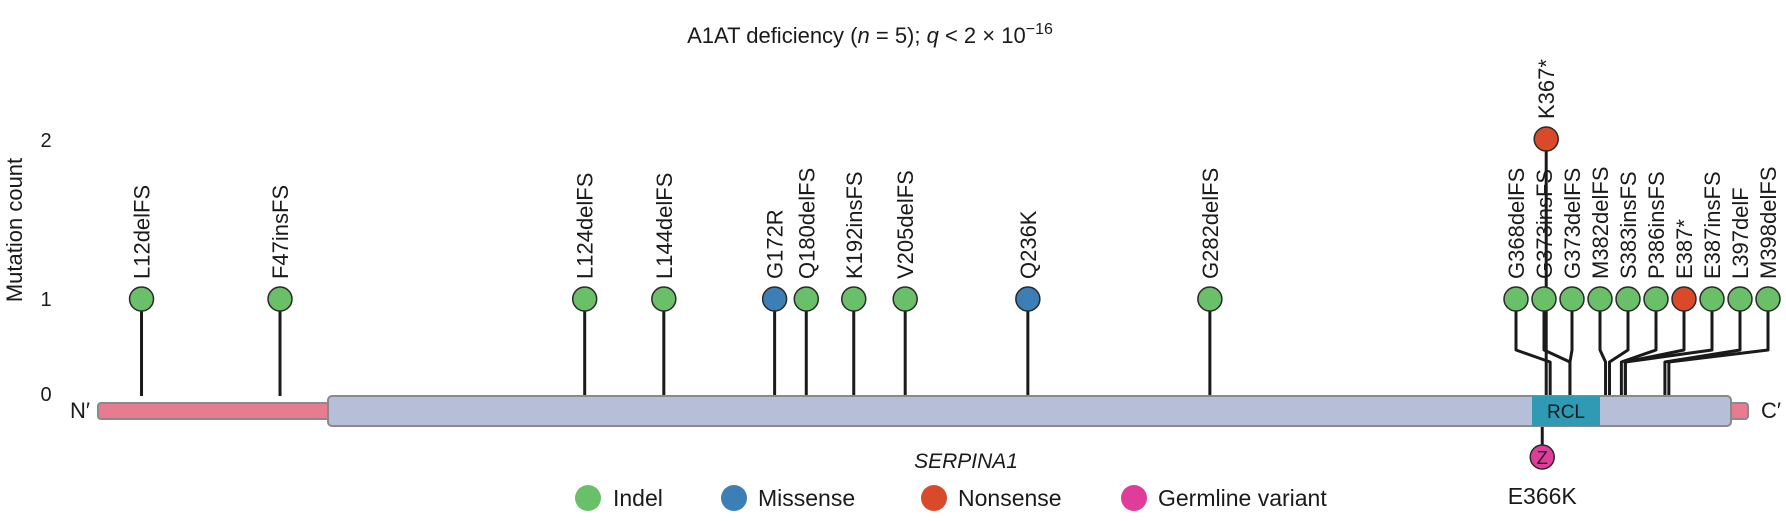  I want to click on mutation-label-l124delfs: L124delFS, so click(585, 226).